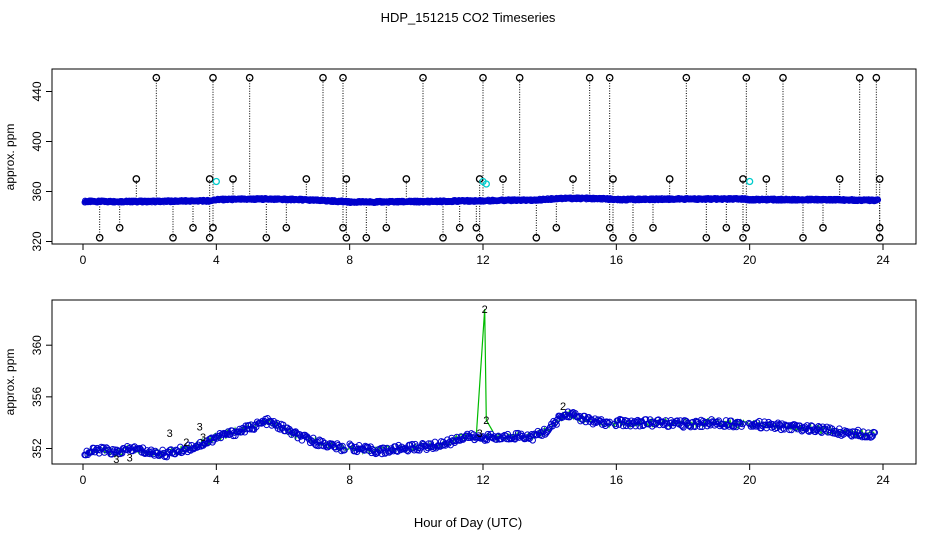 This screenshot has height=540, width=936. Describe the element at coordinates (349, 480) in the screenshot. I see `bottom-x-tick-label: 8` at that location.